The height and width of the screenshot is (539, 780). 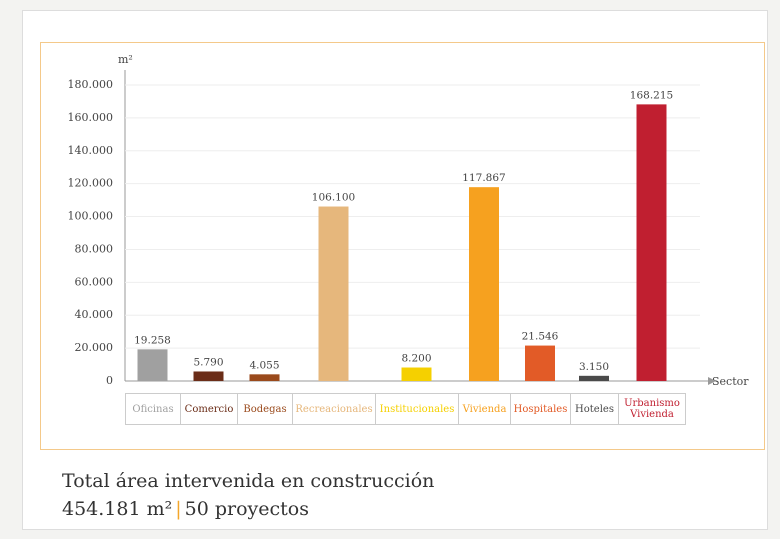 I want to click on x-tick-label: Oficinas, so click(x=153, y=409).